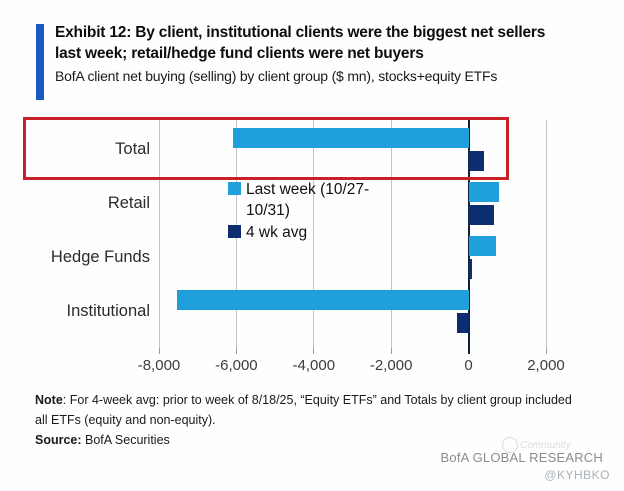 This screenshot has height=491, width=624. Describe the element at coordinates (521, 457) in the screenshot. I see `bofa-global-research-brand: BofA GLOBAL RESEARCH` at that location.